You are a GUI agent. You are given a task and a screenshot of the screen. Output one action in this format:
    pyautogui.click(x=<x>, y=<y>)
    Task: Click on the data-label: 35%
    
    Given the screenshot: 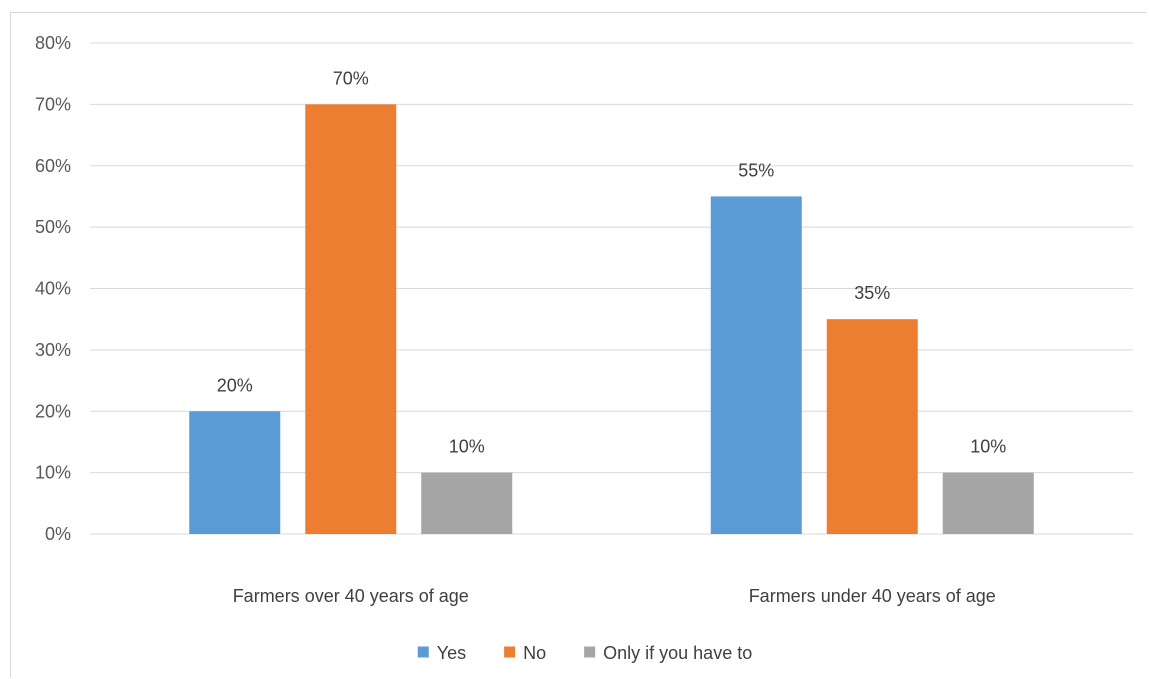 What is the action you would take?
    pyautogui.click(x=872, y=293)
    